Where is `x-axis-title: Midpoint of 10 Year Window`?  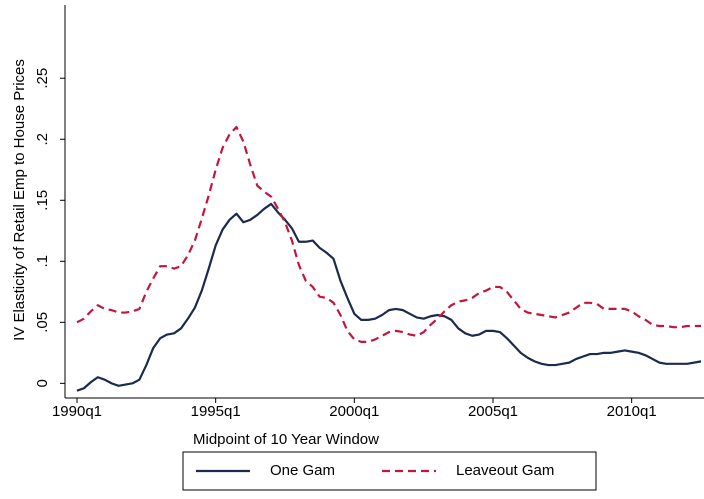 x-axis-title: Midpoint of 10 Year Window is located at coordinates (286, 439).